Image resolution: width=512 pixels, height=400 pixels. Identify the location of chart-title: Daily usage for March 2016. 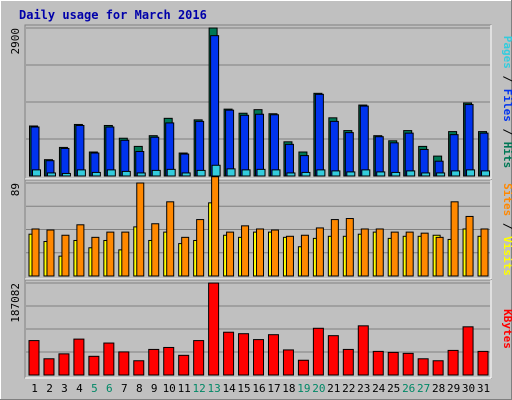
(113, 15).